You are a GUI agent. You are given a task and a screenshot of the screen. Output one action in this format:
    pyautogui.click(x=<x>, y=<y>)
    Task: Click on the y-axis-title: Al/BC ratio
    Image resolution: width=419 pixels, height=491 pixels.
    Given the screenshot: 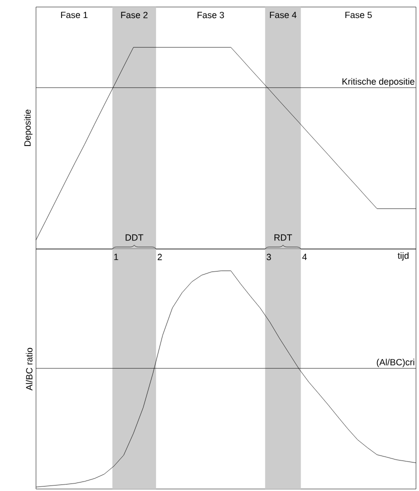 What is the action you would take?
    pyautogui.click(x=29, y=369)
    